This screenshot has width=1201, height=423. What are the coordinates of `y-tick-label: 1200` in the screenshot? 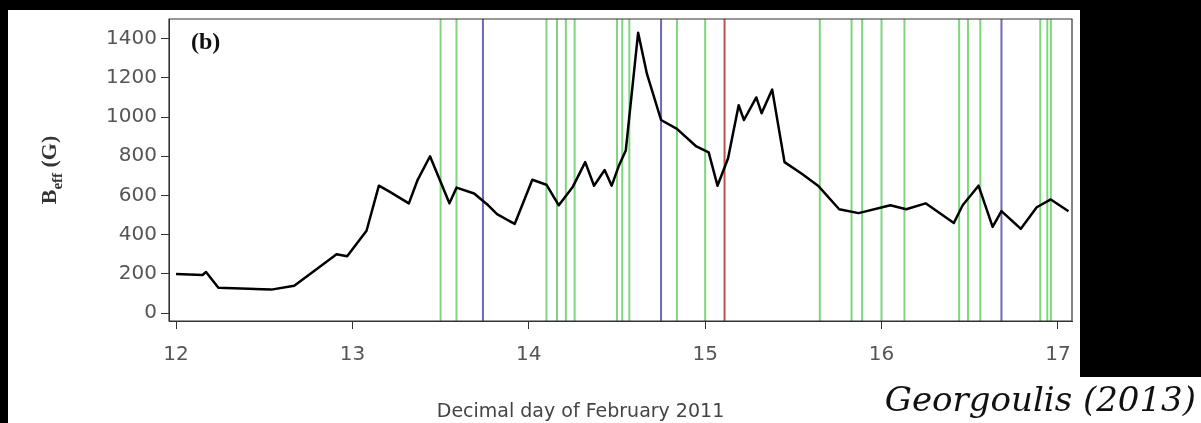 It's located at (131, 76).